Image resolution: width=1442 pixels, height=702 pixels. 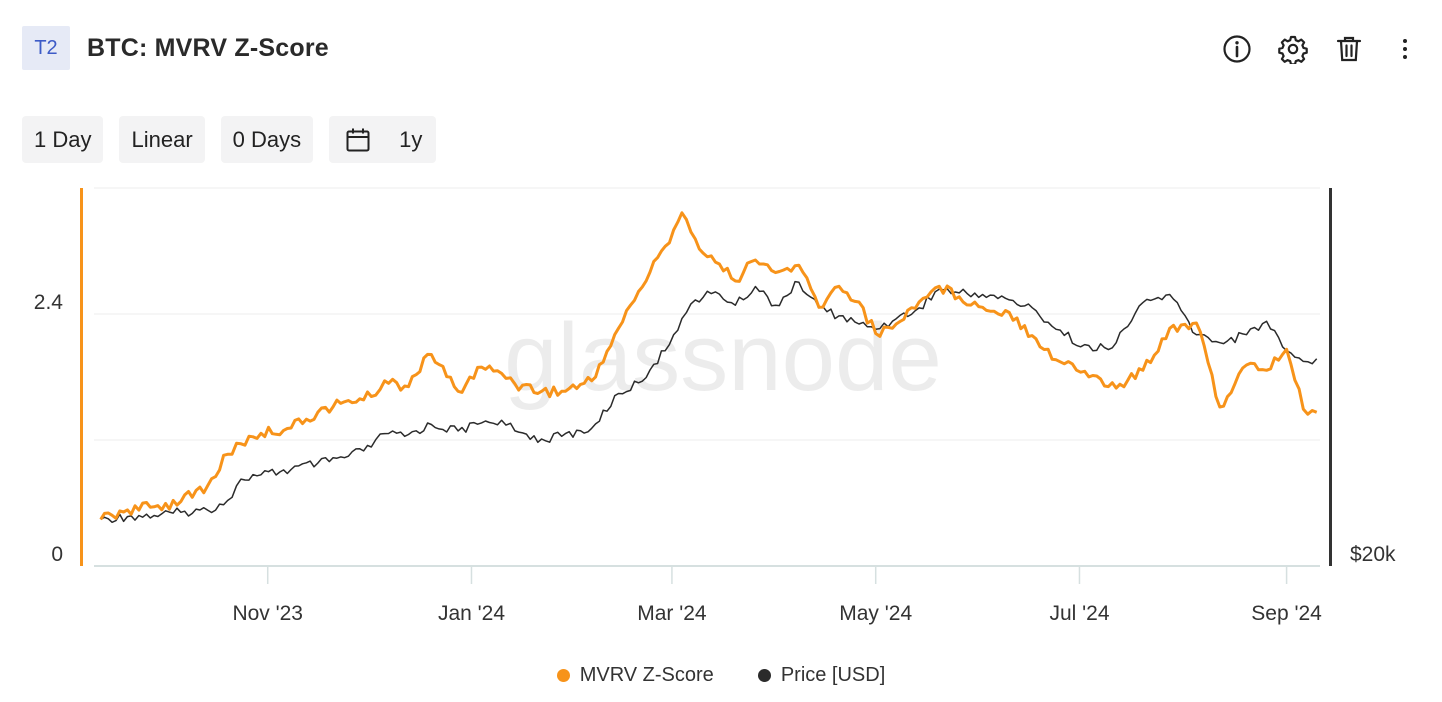 What do you see at coordinates (63, 139) in the screenshot?
I see `resolution-button: 1 Day` at bounding box center [63, 139].